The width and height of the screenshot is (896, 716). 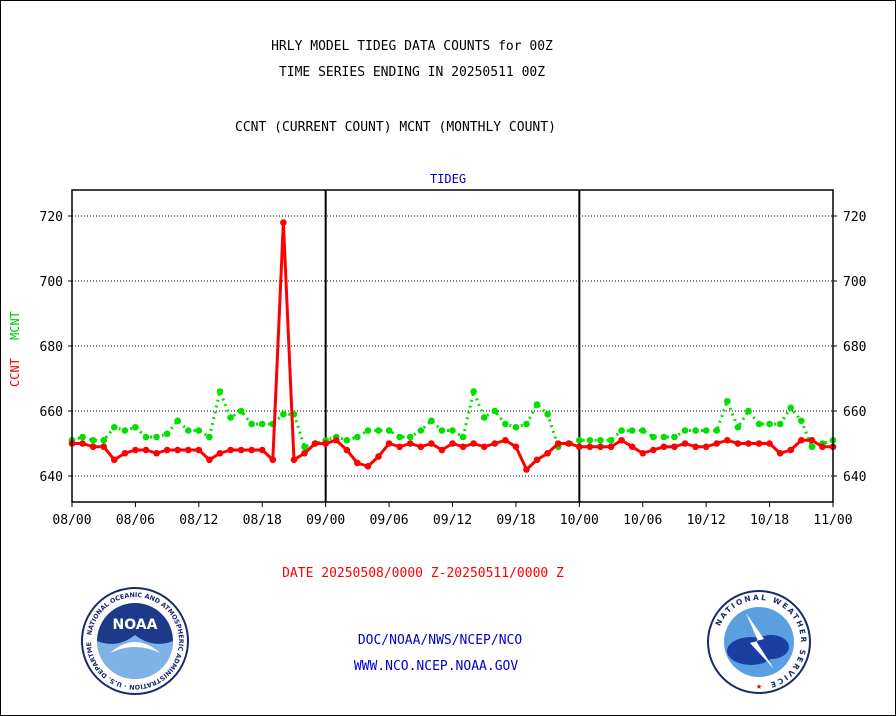 I want to click on x-tick-label: 10/06, so click(x=642, y=520).